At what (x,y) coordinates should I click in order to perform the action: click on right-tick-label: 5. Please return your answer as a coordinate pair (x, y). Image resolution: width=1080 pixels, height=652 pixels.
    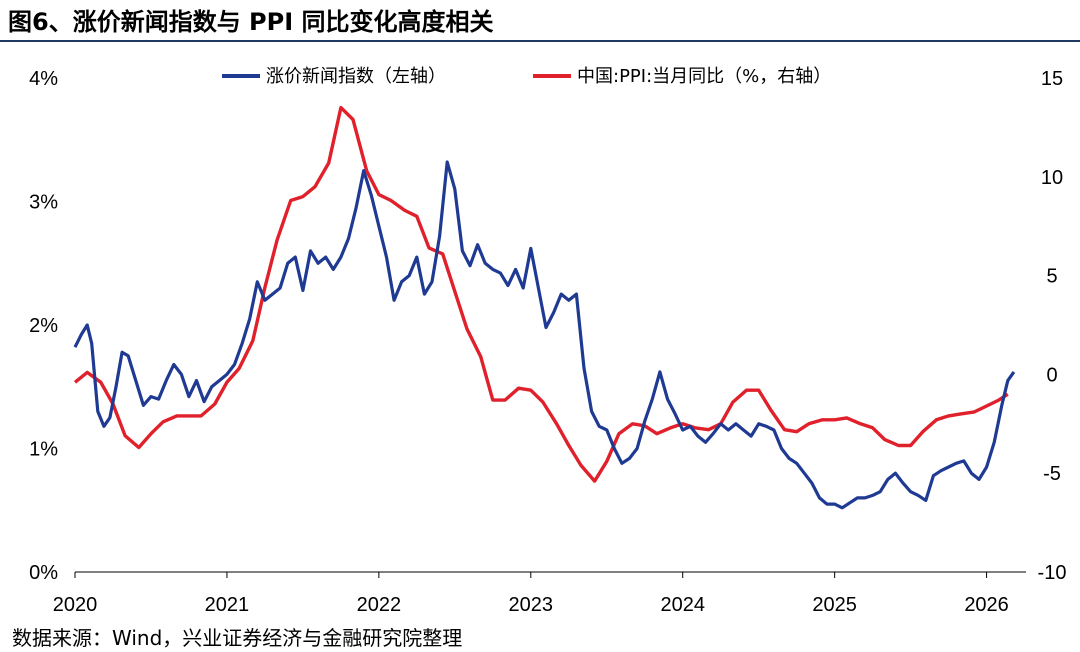
    Looking at the image, I should click on (1051, 277).